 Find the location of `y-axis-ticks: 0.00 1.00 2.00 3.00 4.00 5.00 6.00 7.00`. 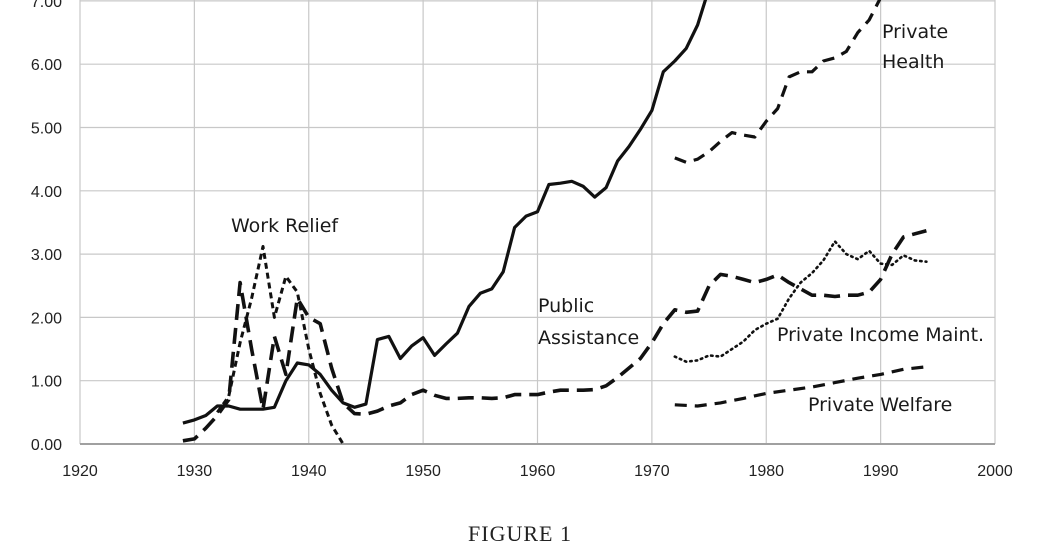

y-axis-ticks: 0.00 1.00 2.00 3.00 4.00 5.00 6.00 7.00 is located at coordinates (46, 227).